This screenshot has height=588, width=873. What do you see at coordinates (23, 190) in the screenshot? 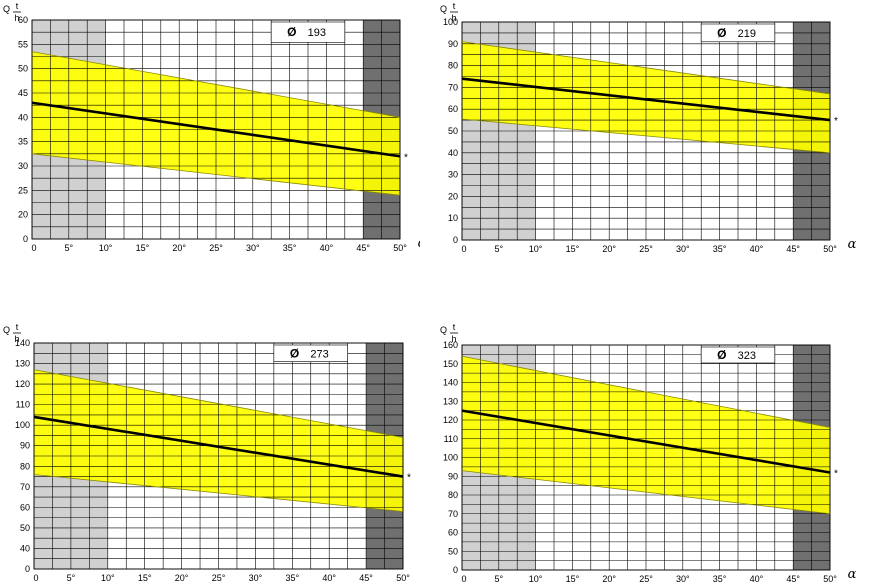
I see `y-tick-label: 25` at bounding box center [23, 190].